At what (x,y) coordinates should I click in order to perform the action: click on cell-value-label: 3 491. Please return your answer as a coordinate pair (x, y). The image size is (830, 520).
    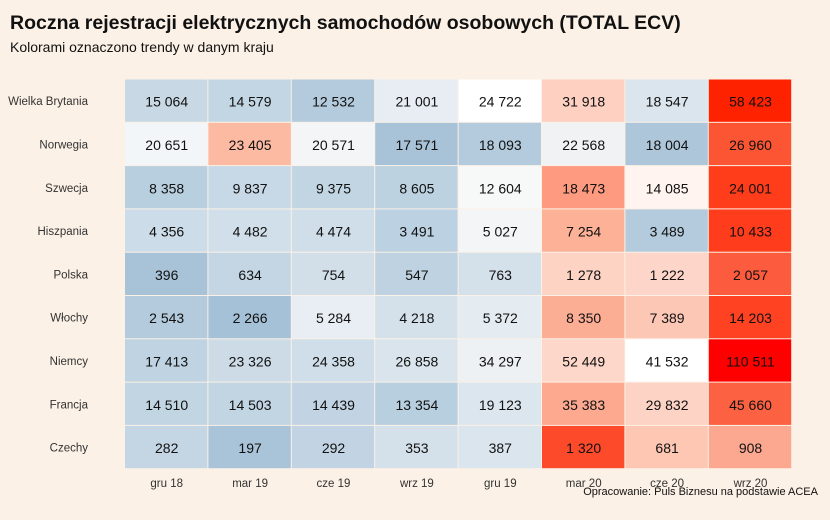
    Looking at the image, I should click on (416, 232).